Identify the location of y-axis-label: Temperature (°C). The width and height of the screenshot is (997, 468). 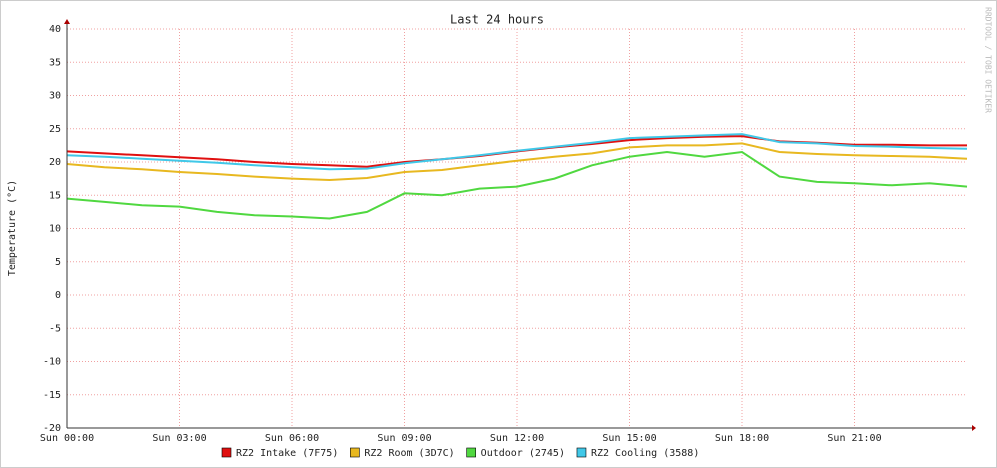
(12, 228).